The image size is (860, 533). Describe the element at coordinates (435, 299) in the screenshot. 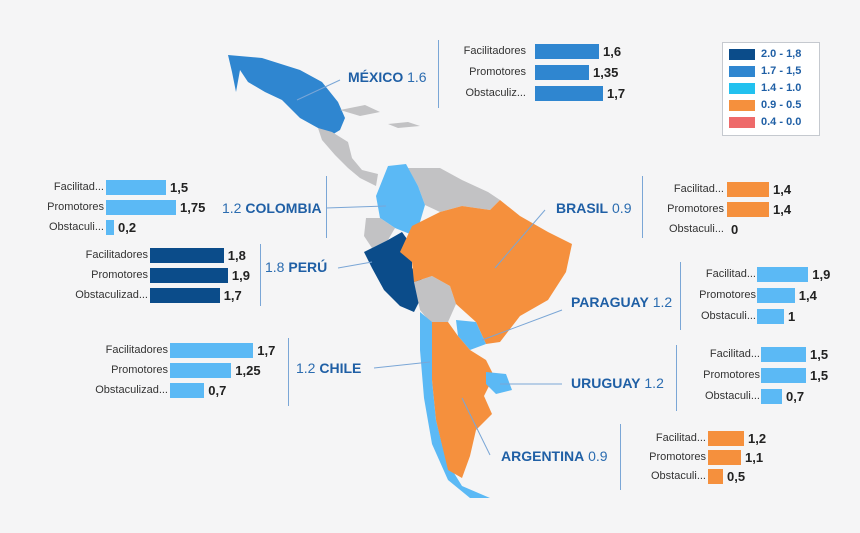

I see `bolivia-shape` at that location.